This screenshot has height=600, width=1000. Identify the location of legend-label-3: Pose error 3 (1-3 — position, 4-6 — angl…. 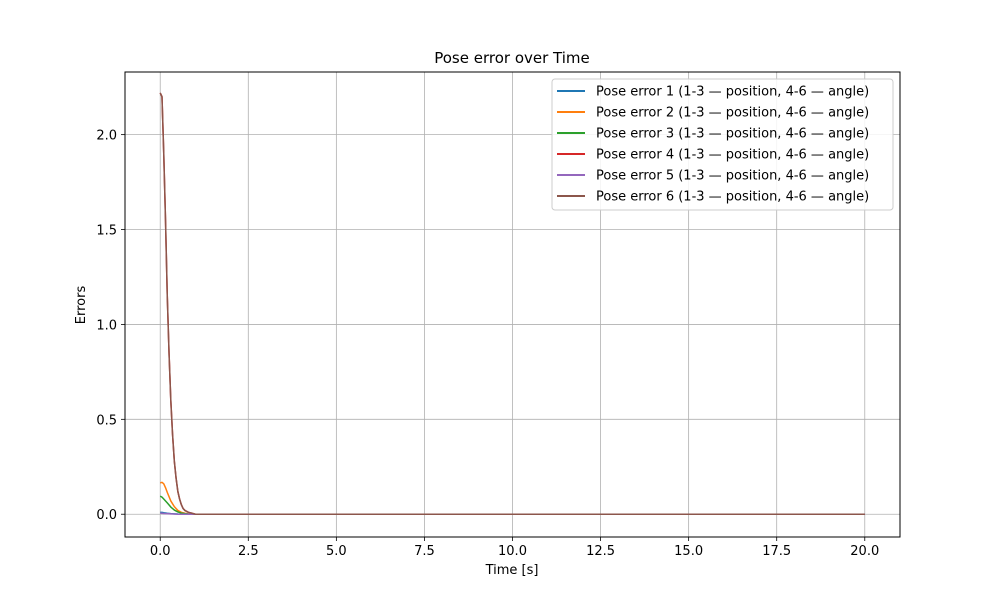
(732, 134).